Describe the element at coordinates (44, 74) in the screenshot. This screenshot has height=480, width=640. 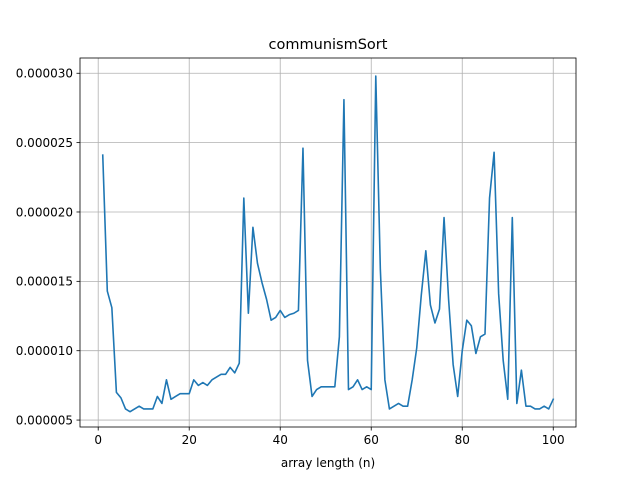
I see `y-tick-label: 0.000030` at that location.